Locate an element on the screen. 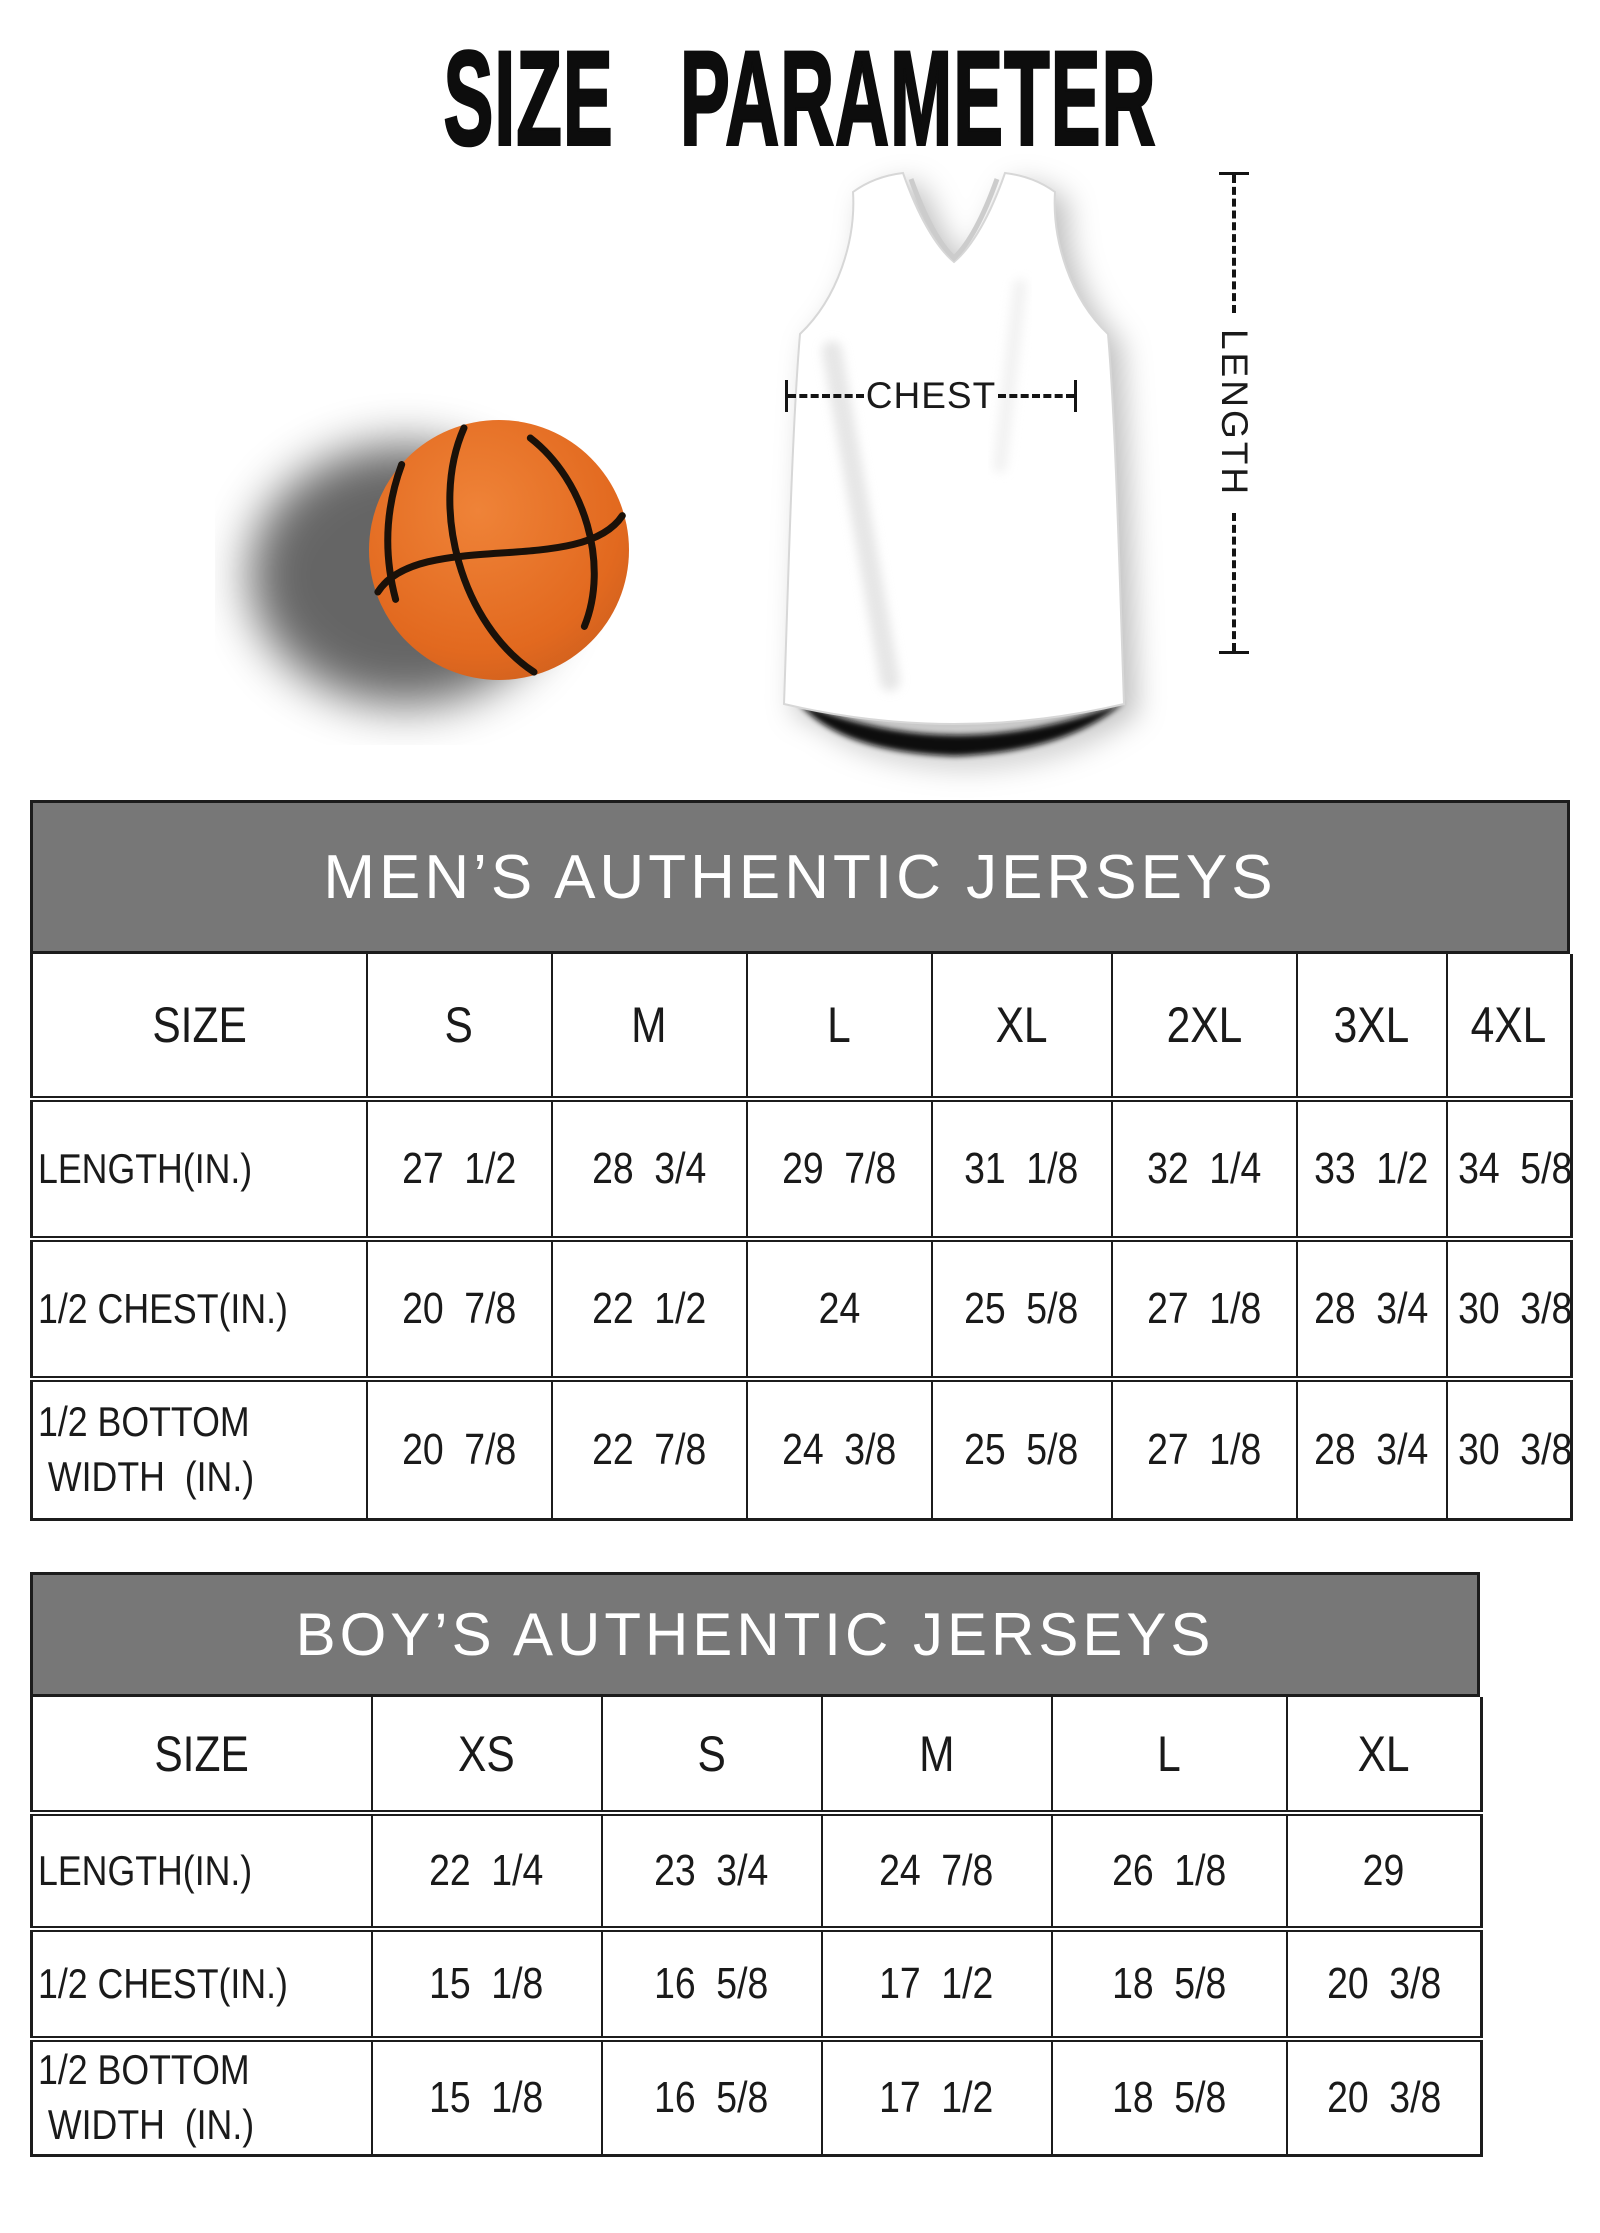 The width and height of the screenshot is (1600, 2233). size-value-cell: 24 is located at coordinates (838, 1307).